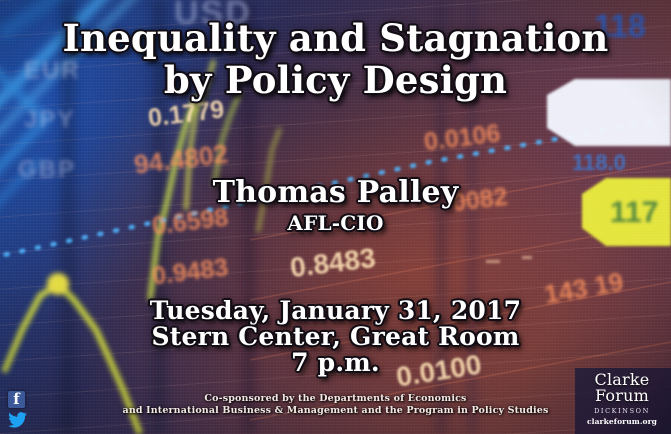 Image resolution: width=671 pixels, height=434 pixels. Describe the element at coordinates (622, 421) in the screenshot. I see `logo-url: clarkeforum.org` at that location.